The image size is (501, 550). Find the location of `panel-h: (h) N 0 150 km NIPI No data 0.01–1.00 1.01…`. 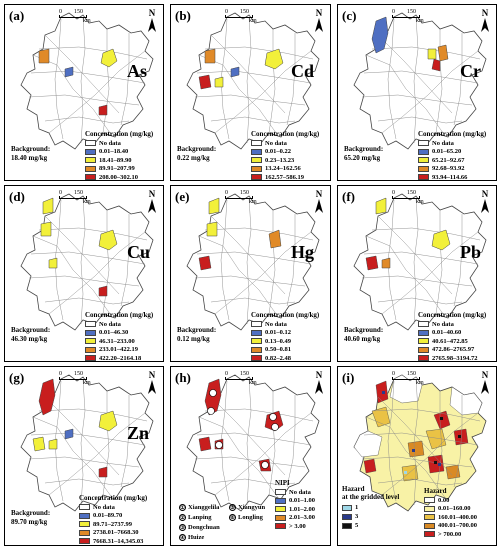

panel-h: (h) N 0 150 km NIPI No data 0.01–1.00 1.01… is located at coordinates (250, 456).